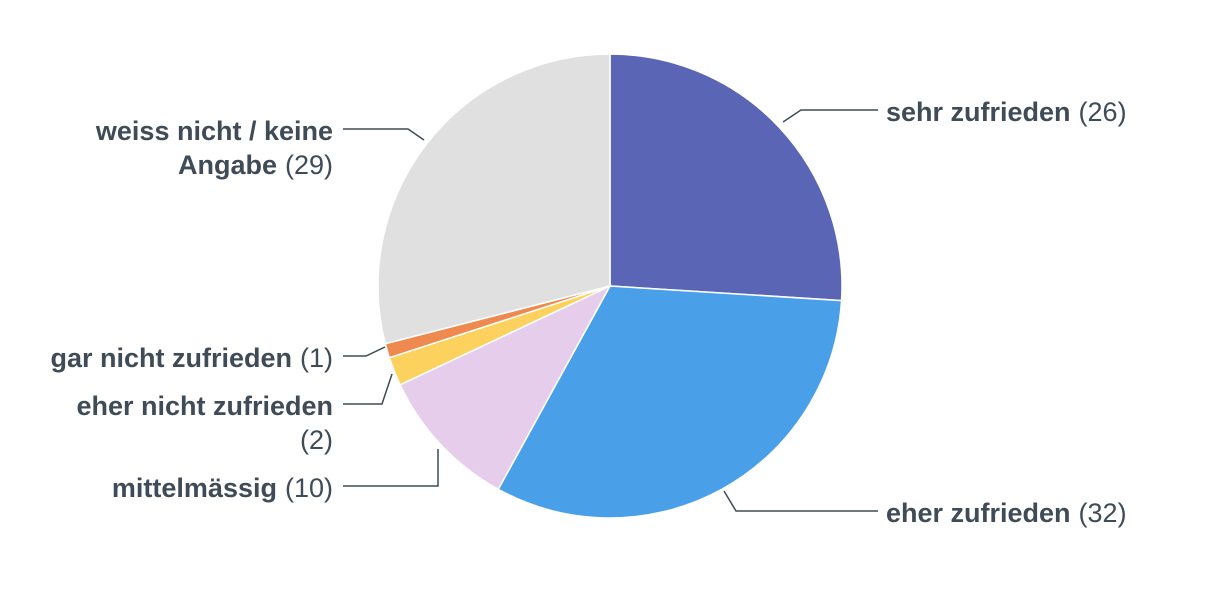 The width and height of the screenshot is (1220, 592). Describe the element at coordinates (800, 501) in the screenshot. I see `leader-line-eher-zufrieden` at that location.